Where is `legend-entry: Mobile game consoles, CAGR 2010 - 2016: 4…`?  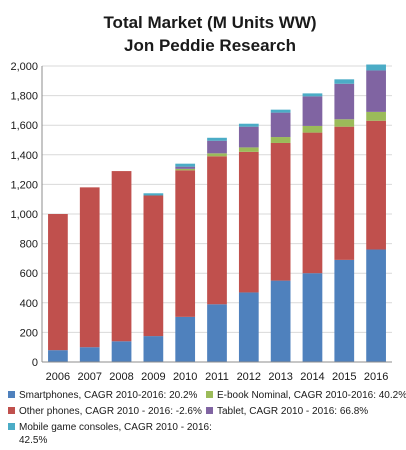
legend-entry: Mobile game consoles, CAGR 2010 - 2016: 4… is located at coordinates (115, 434).